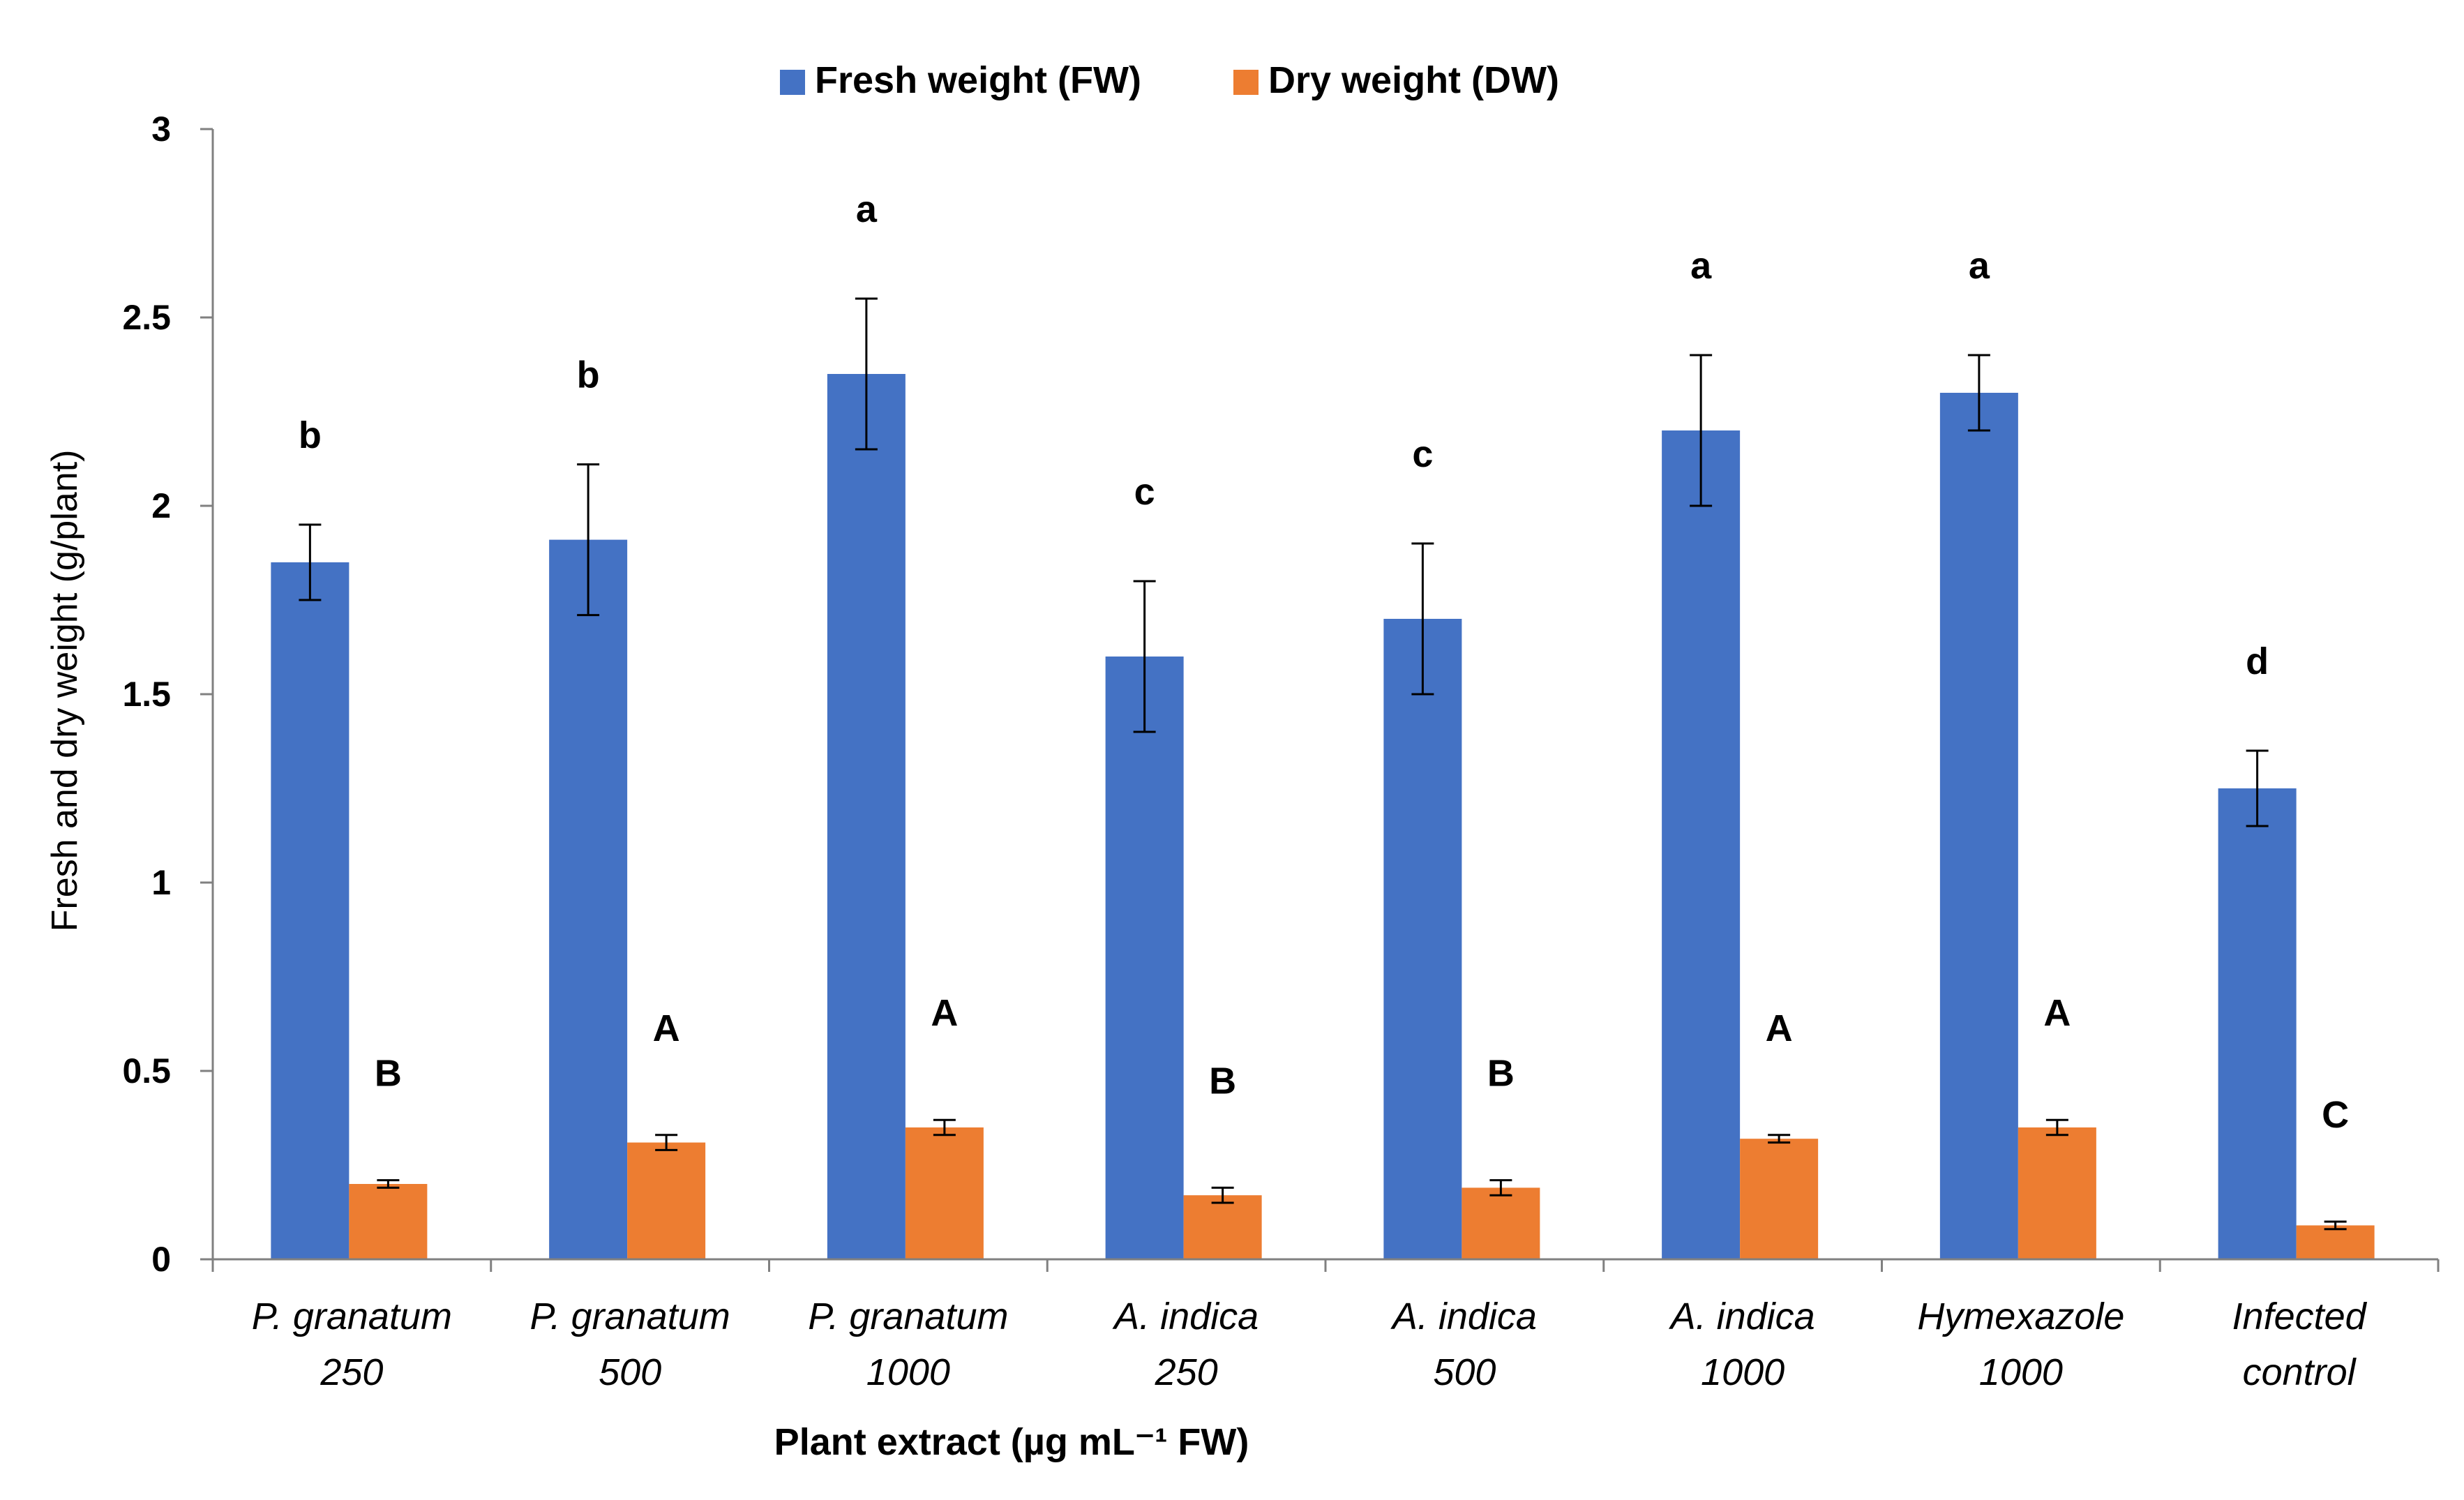 Image resolution: width=2464 pixels, height=1500 pixels. What do you see at coordinates (1169, 80) in the screenshot?
I see `legend: Fresh weight (FW) Dry weight (DW)` at bounding box center [1169, 80].